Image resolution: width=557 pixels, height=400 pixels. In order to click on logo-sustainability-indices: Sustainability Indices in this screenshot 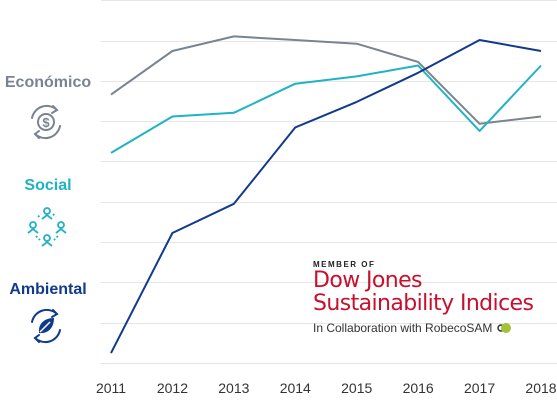, I will do `click(423, 303)`.